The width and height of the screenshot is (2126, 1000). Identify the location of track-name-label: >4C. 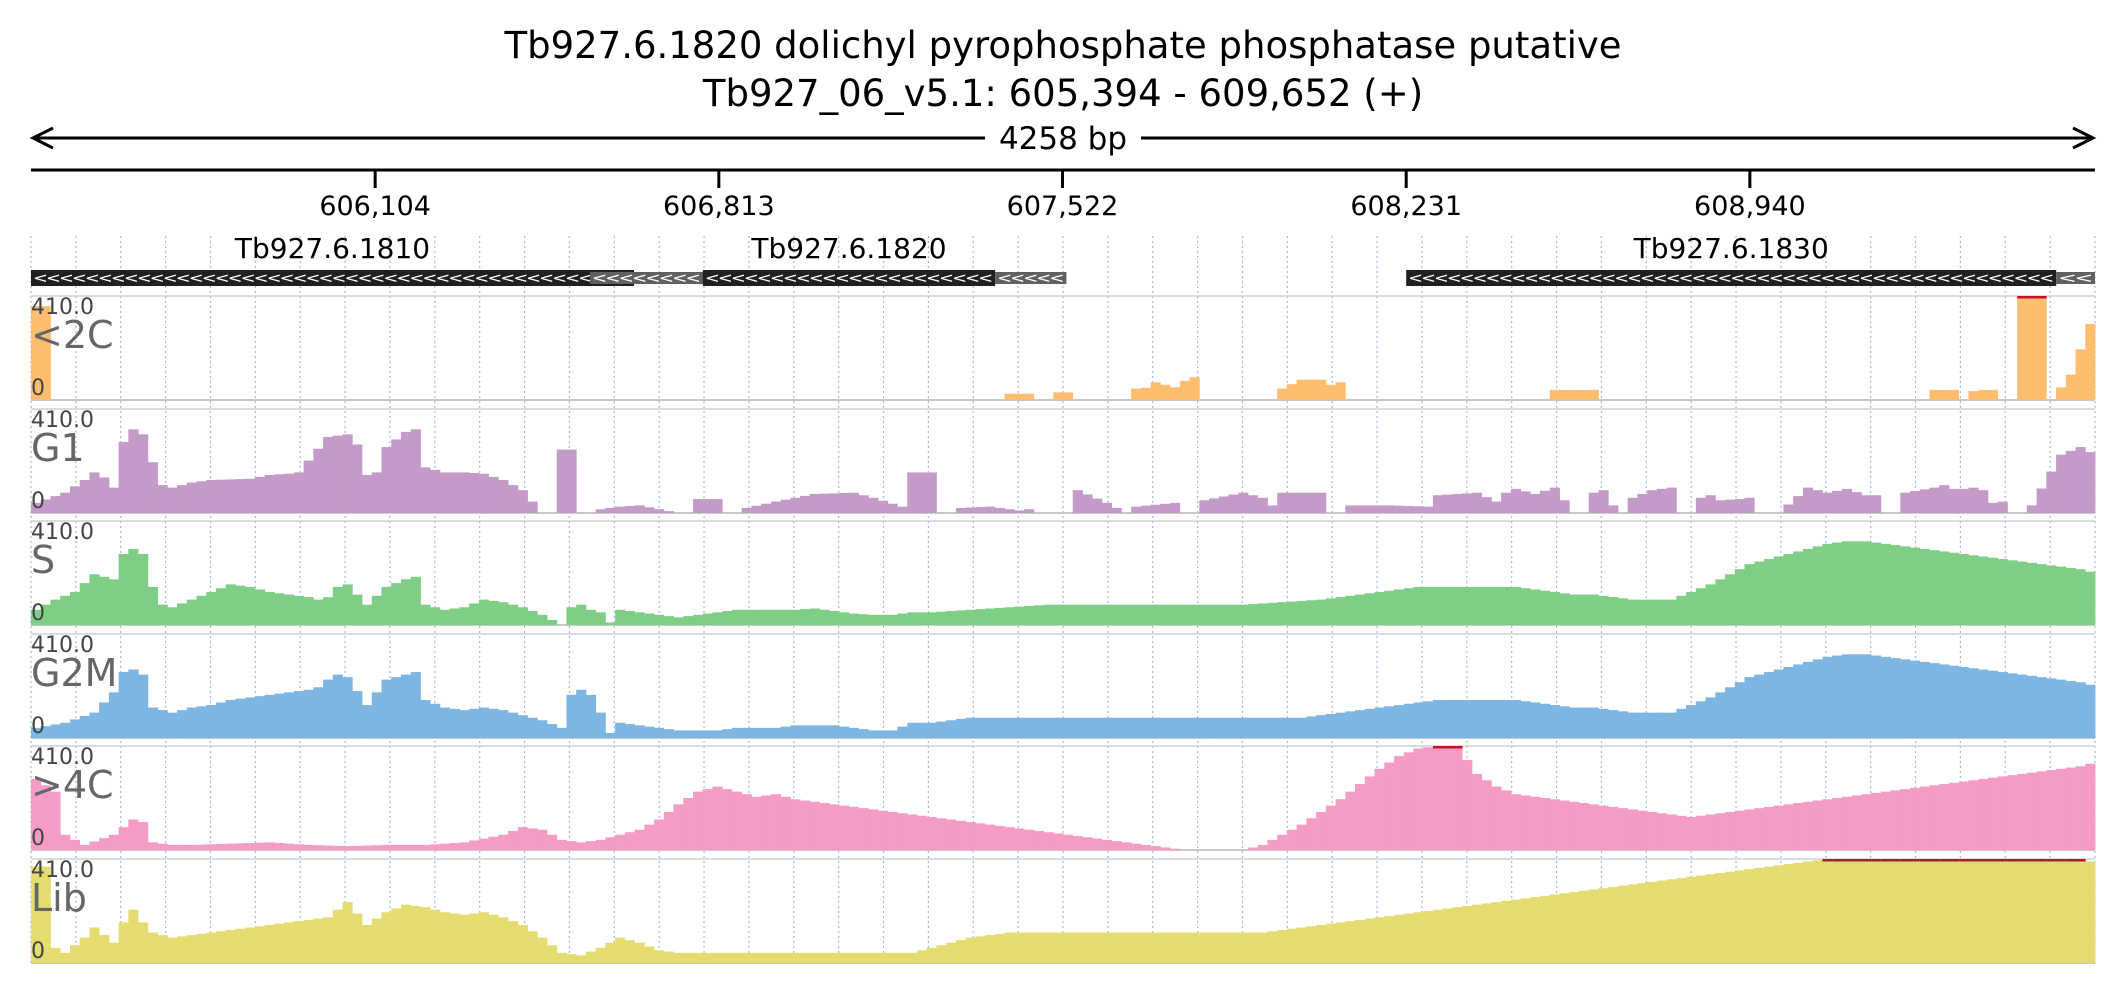
(72, 785).